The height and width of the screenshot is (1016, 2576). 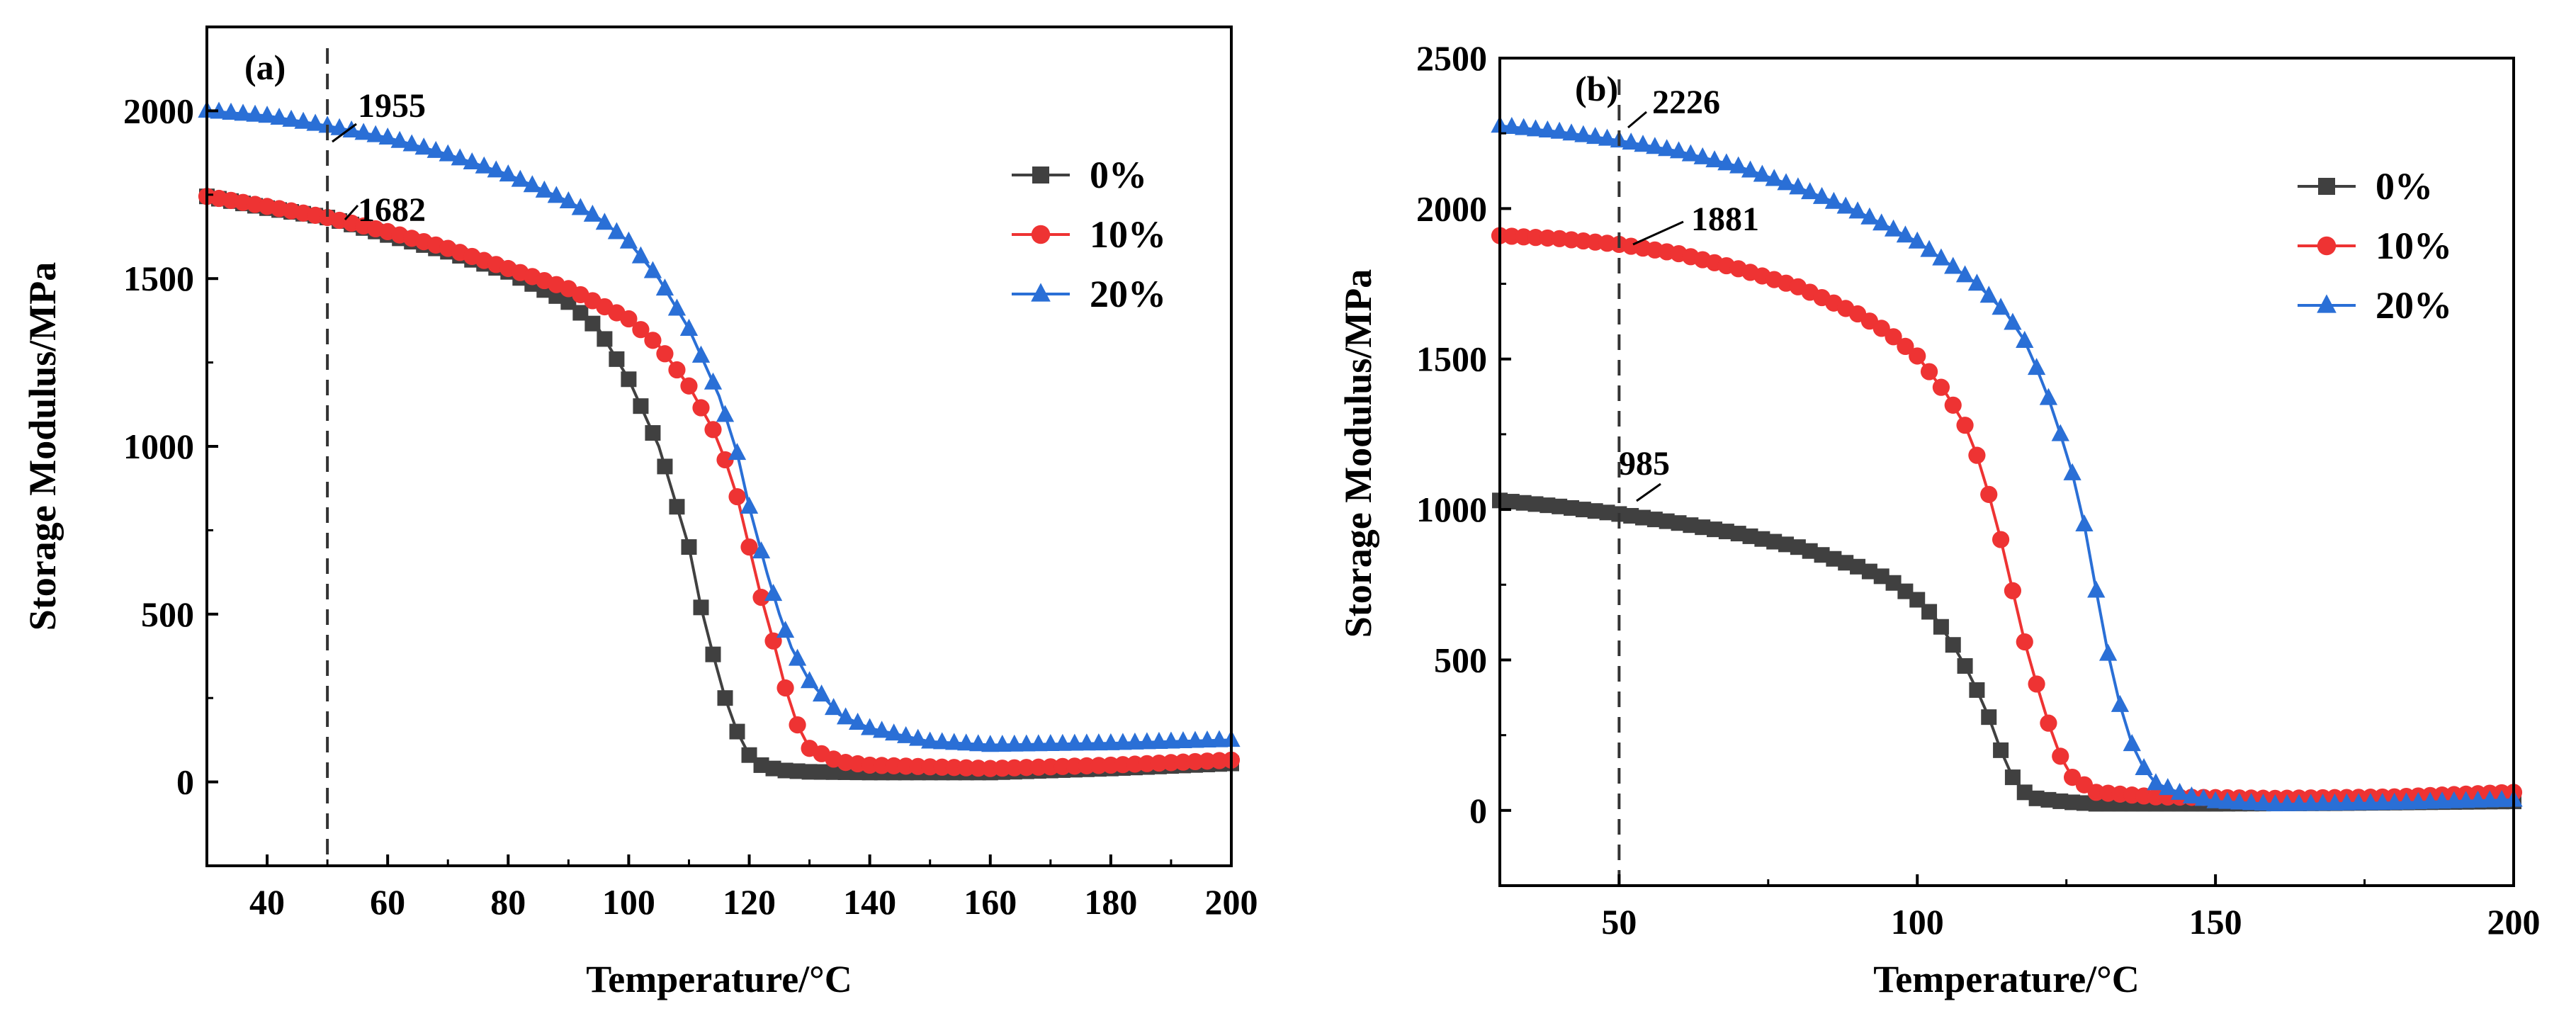 What do you see at coordinates (267, 902) in the screenshot?
I see `x-tick-label: 40` at bounding box center [267, 902].